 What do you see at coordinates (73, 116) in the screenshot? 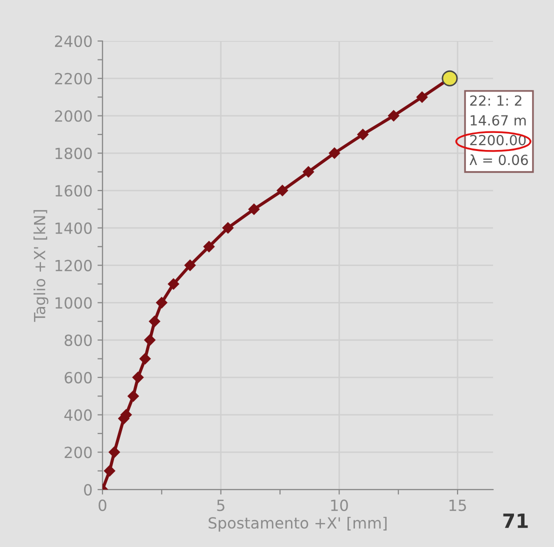
I see `y-tick-label: 2000` at bounding box center [73, 116].